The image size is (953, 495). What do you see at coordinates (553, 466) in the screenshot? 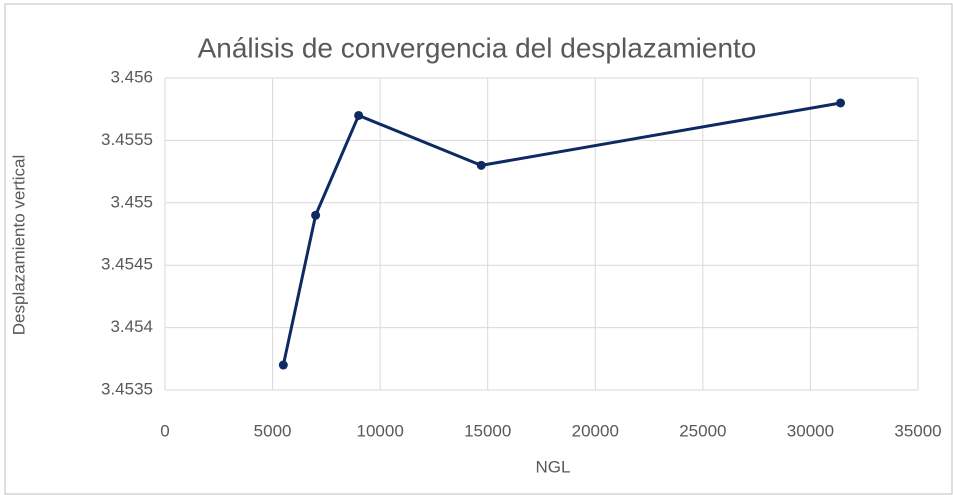
I see `x-axis-label: NGL` at bounding box center [553, 466].